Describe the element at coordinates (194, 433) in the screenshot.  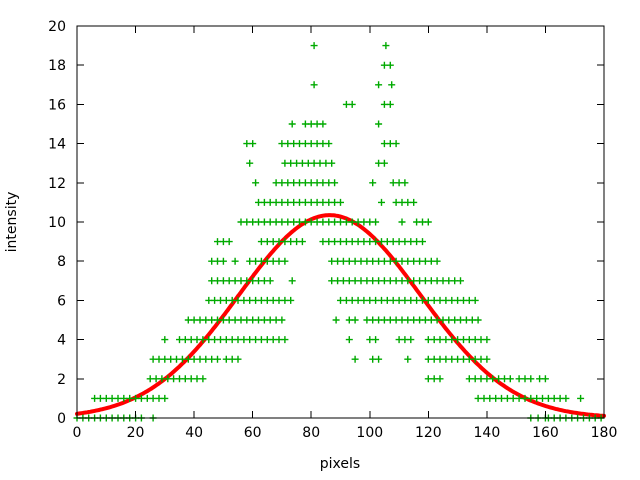
I see `x-tick-label: 40` at that location.